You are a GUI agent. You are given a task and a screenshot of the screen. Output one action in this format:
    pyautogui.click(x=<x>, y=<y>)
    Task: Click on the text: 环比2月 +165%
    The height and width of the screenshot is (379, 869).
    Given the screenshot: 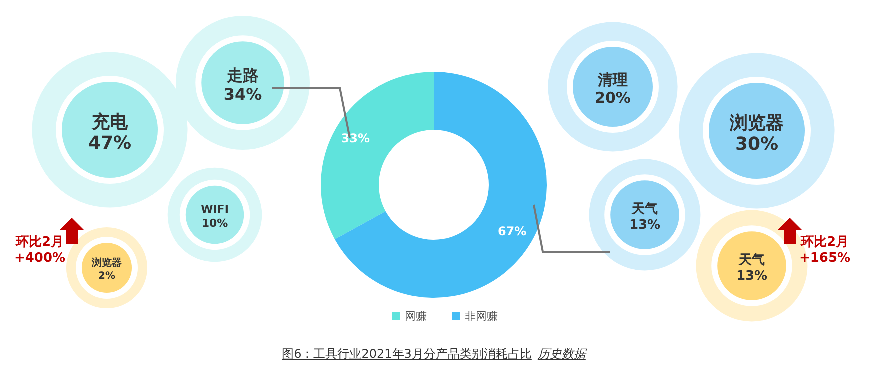 What is the action you would take?
    pyautogui.click(x=825, y=250)
    